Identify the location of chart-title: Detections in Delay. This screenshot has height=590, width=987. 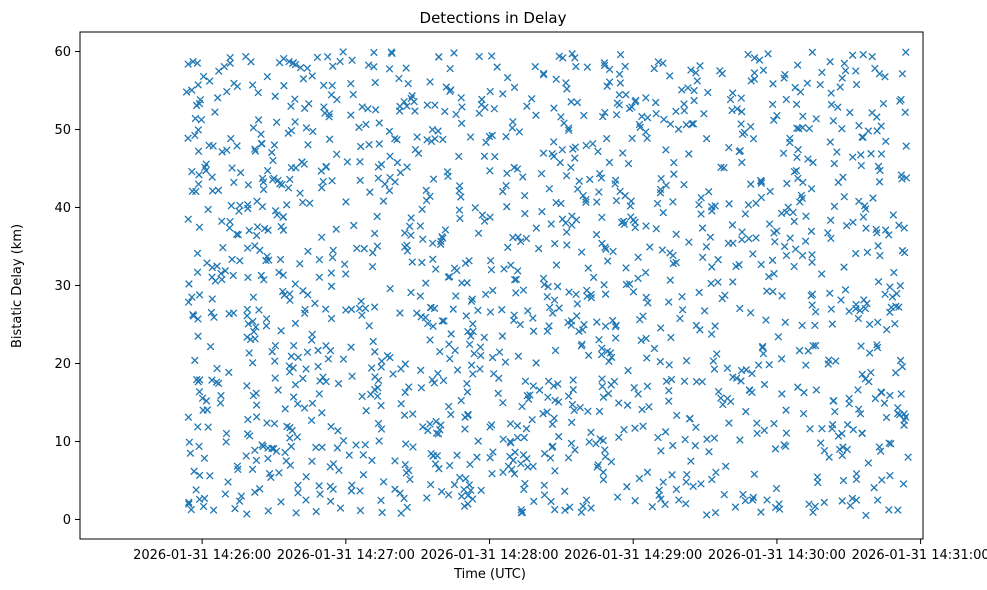
(493, 18).